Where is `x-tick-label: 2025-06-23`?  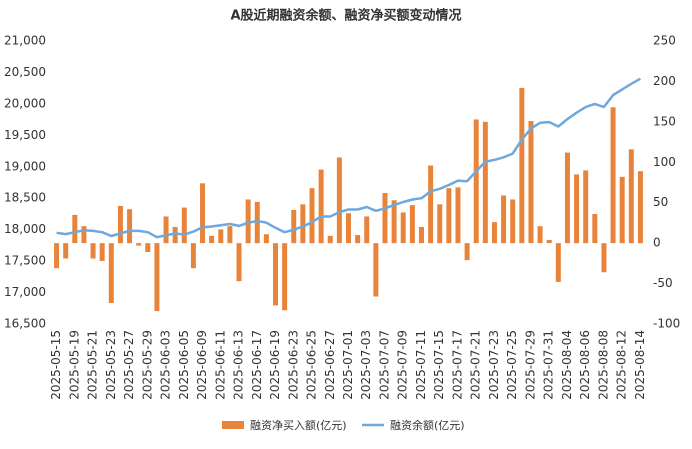
x-tick-label: 2025-06-23 is located at coordinates (293, 365).